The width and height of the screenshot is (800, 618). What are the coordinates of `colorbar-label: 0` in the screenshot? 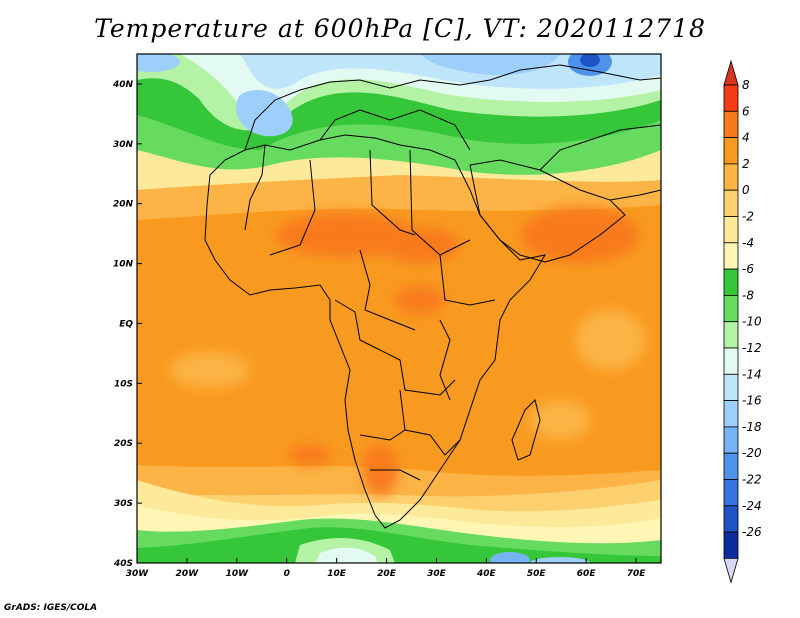 It's located at (746, 190).